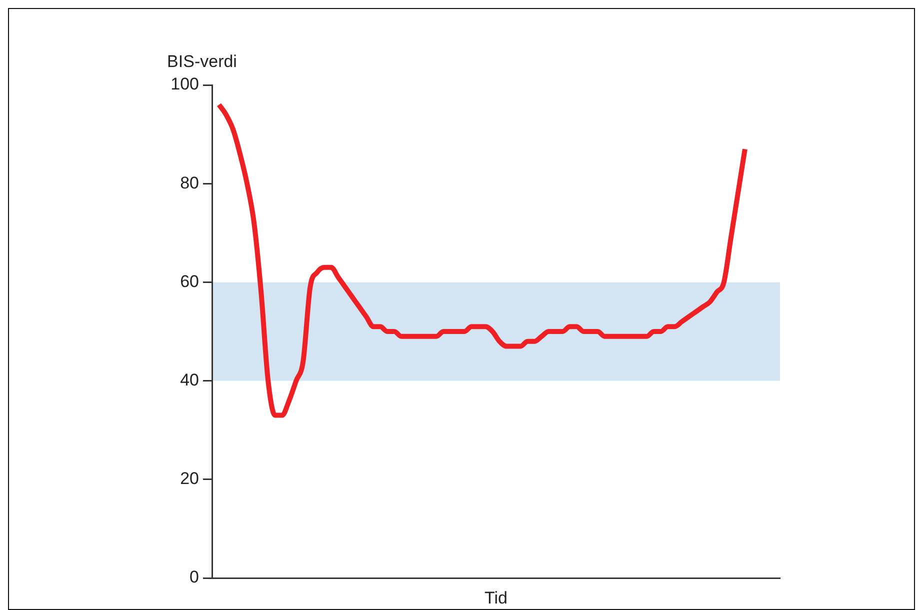  Describe the element at coordinates (189, 182) in the screenshot. I see `y-tick-label: 80` at that location.